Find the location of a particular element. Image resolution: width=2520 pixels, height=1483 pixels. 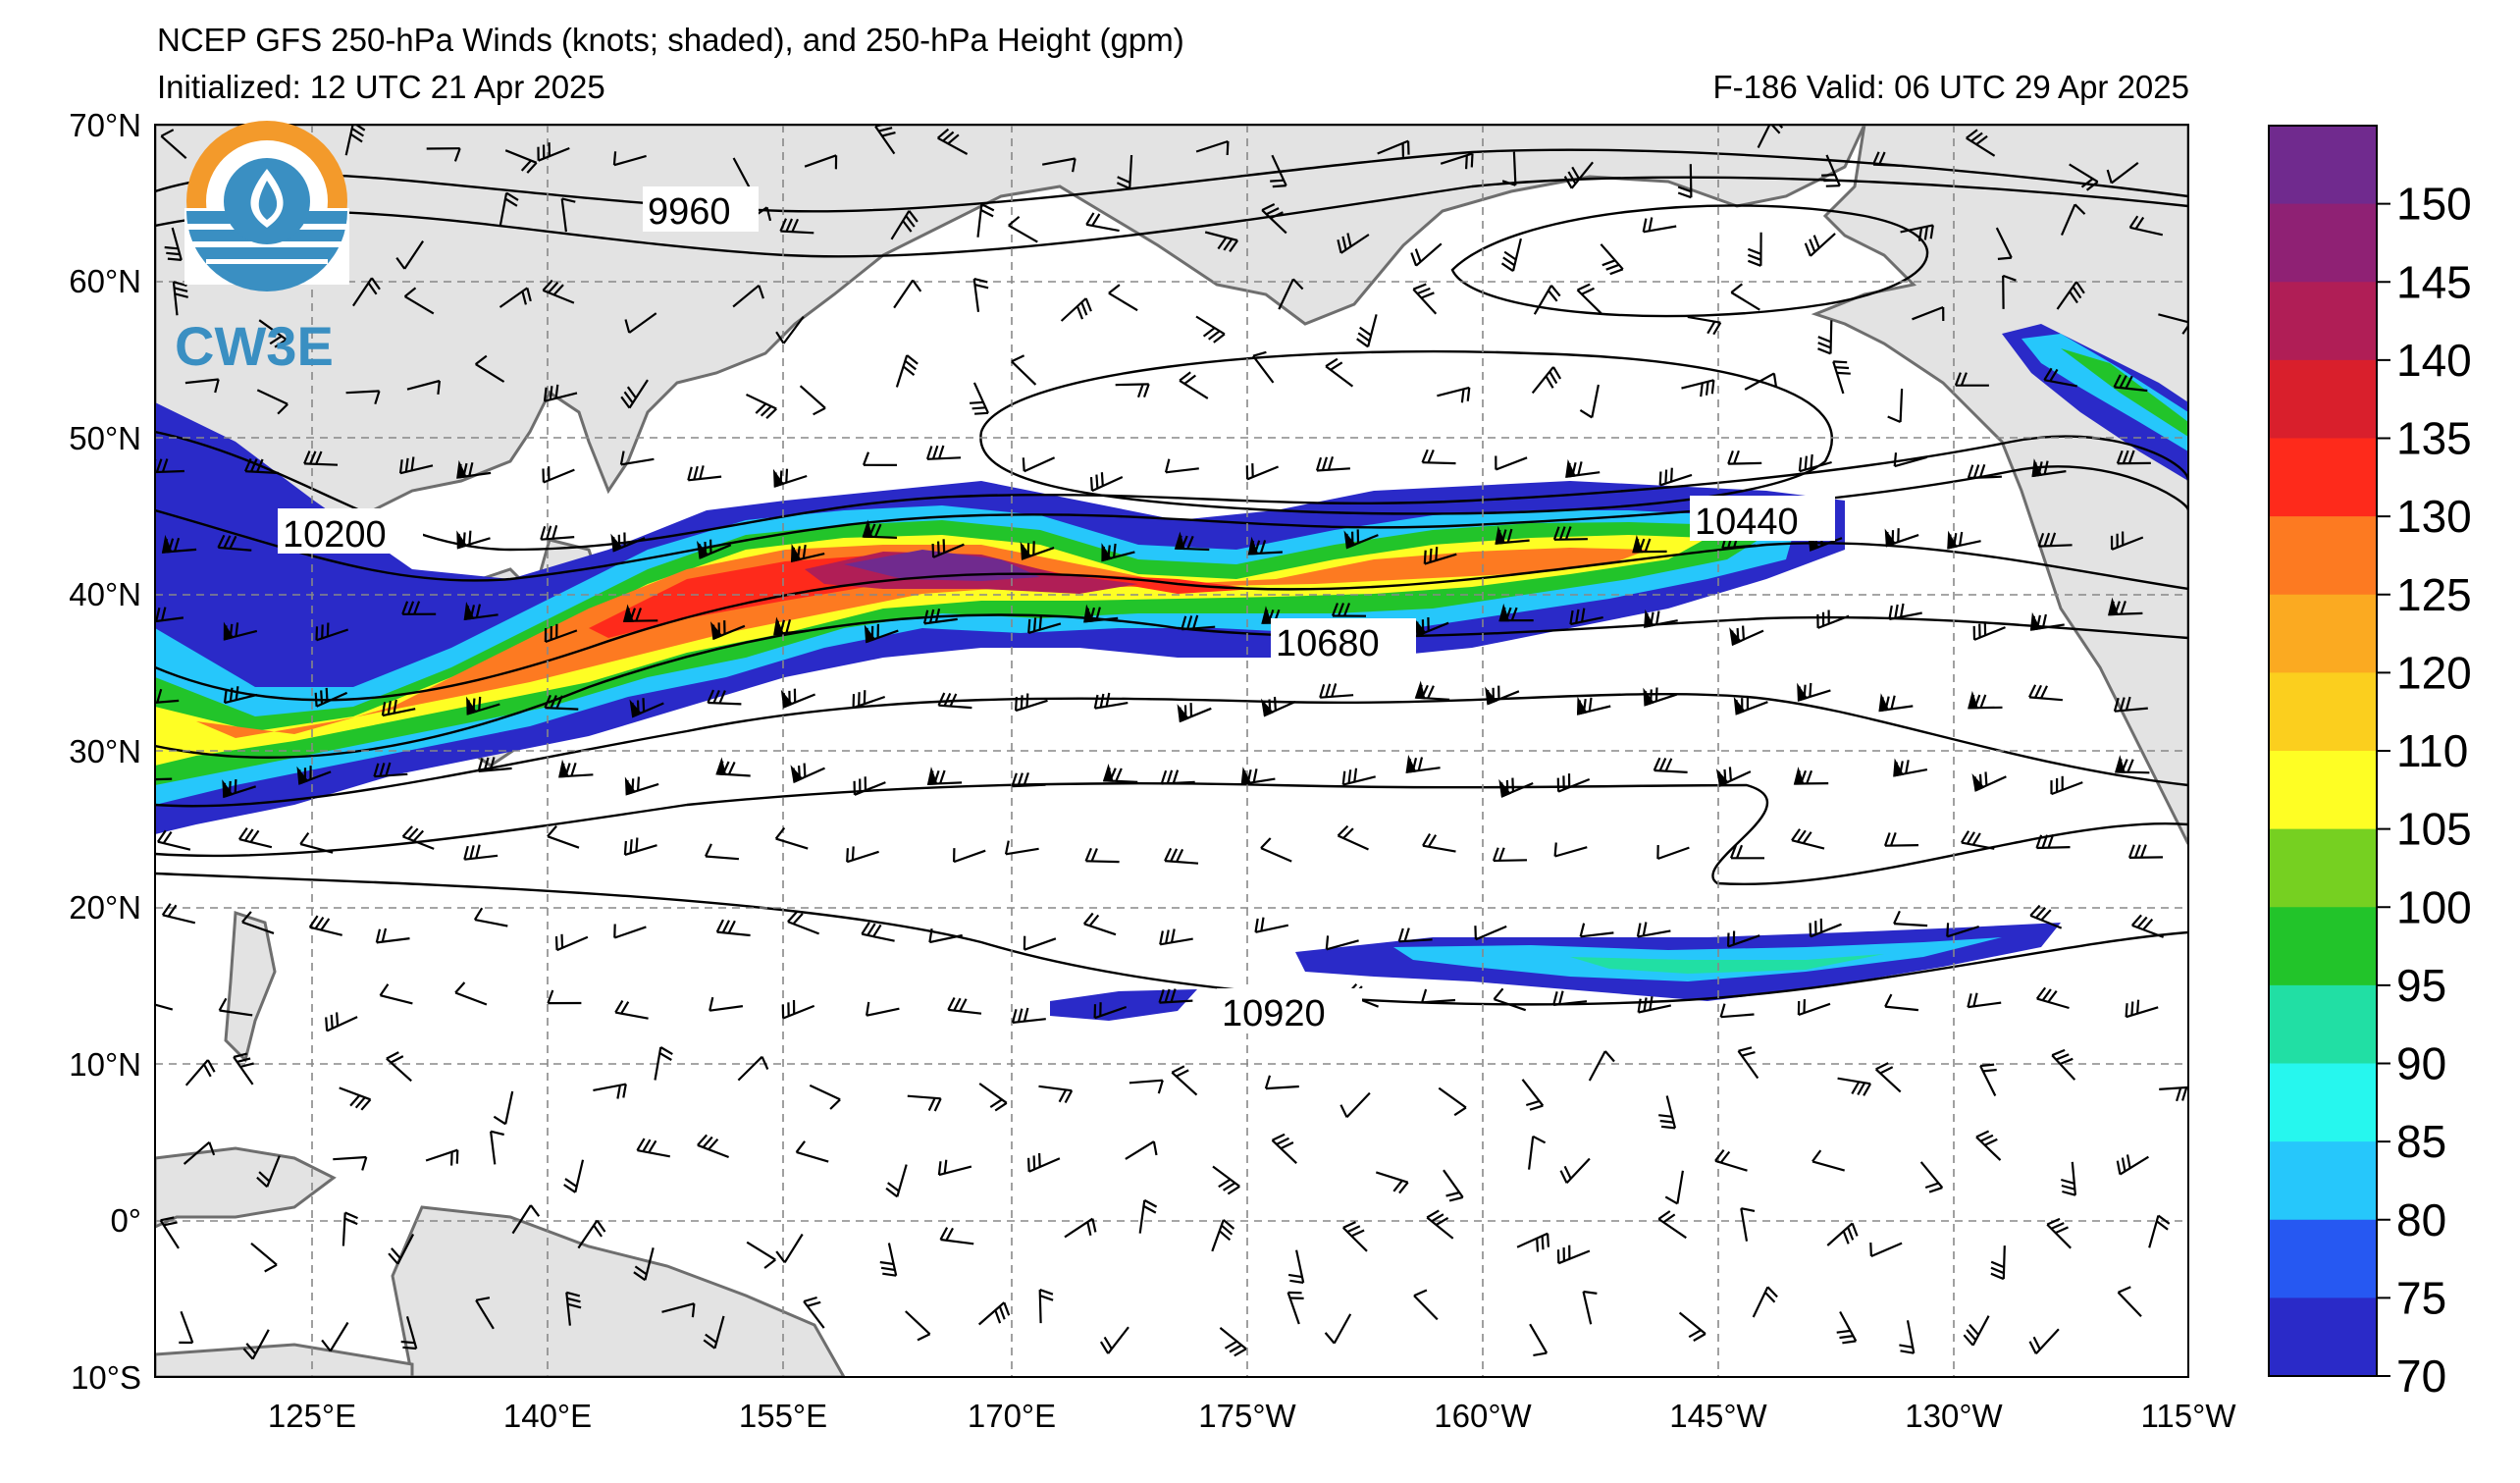

lat-label: 20°N is located at coordinates (105, 908).